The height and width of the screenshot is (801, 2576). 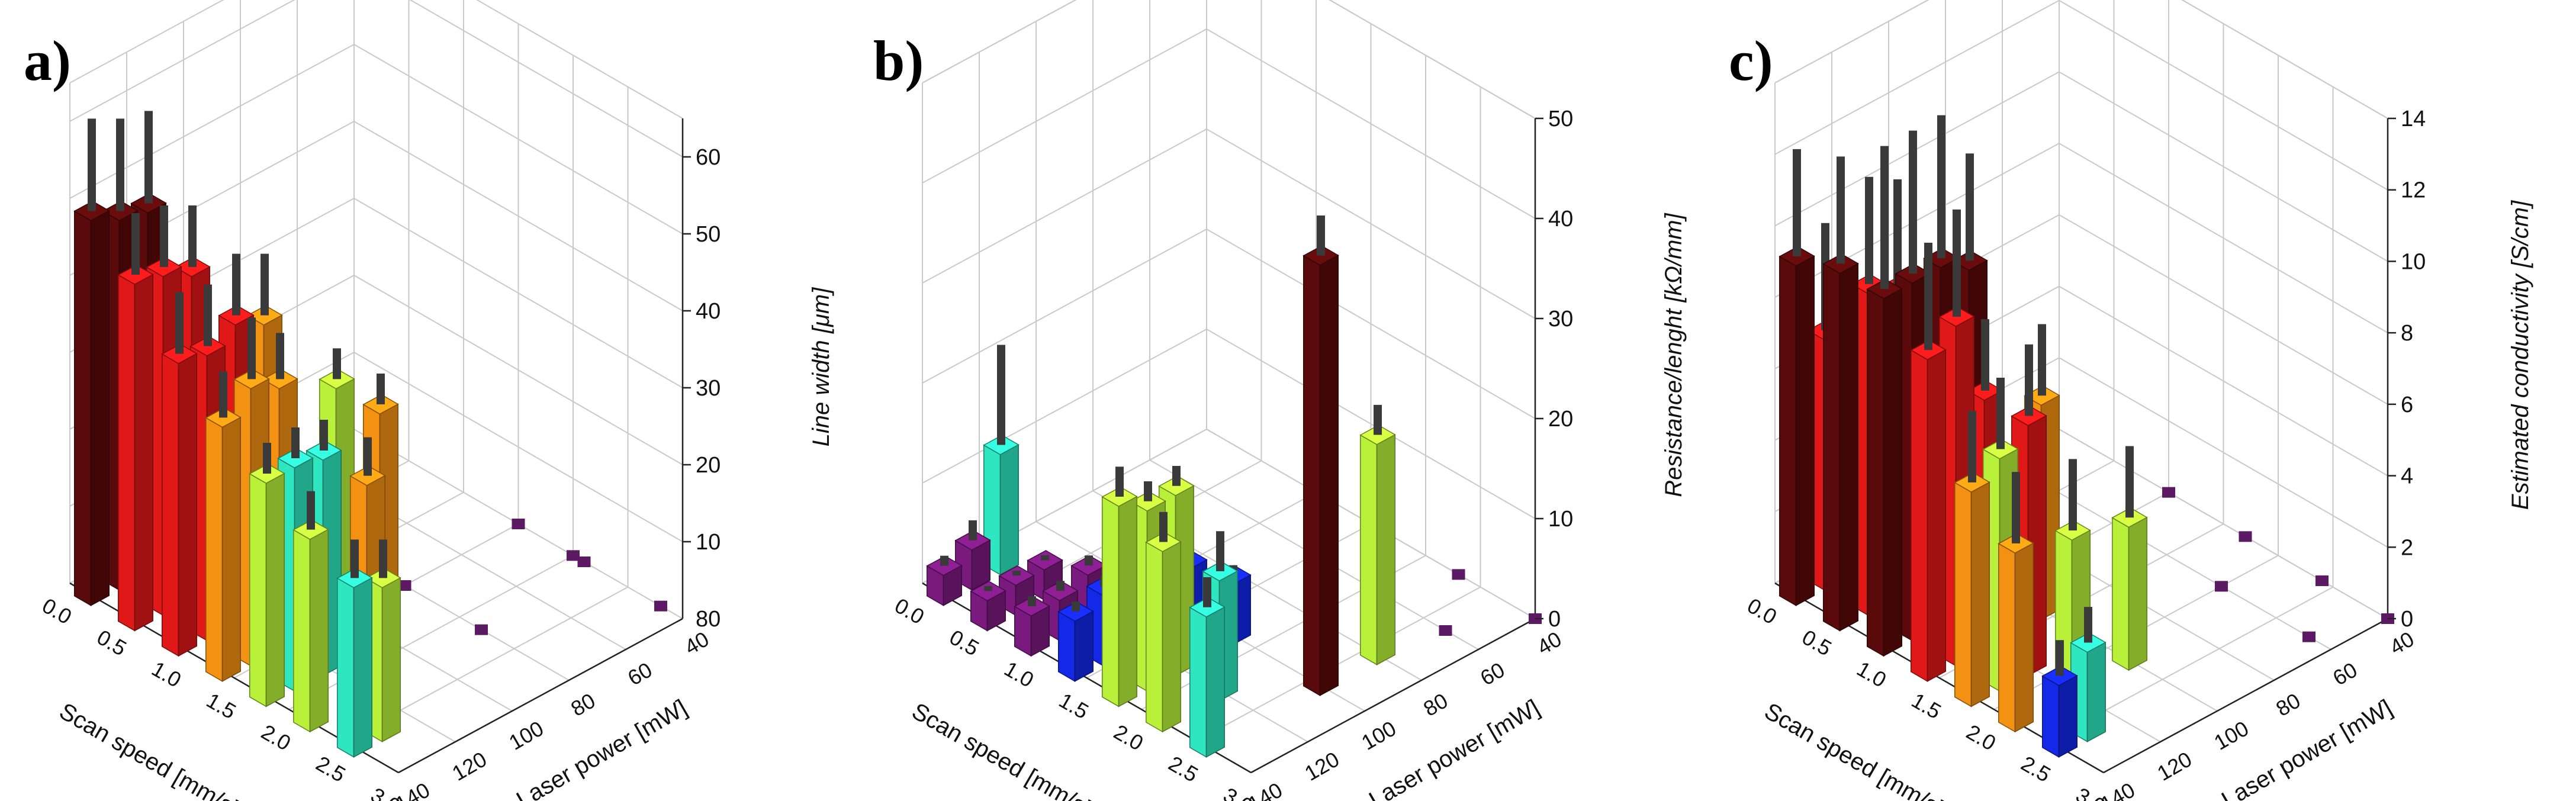 I want to click on z-tick-label: 4, so click(x=2407, y=476).